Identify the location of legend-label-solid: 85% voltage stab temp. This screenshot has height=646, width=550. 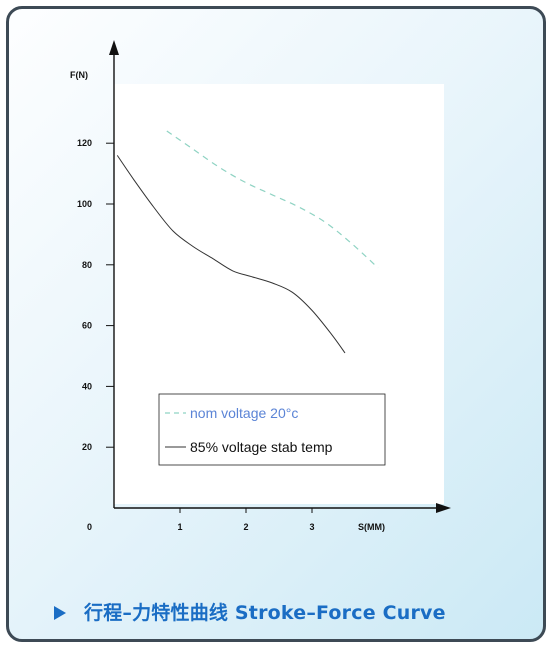
(261, 447).